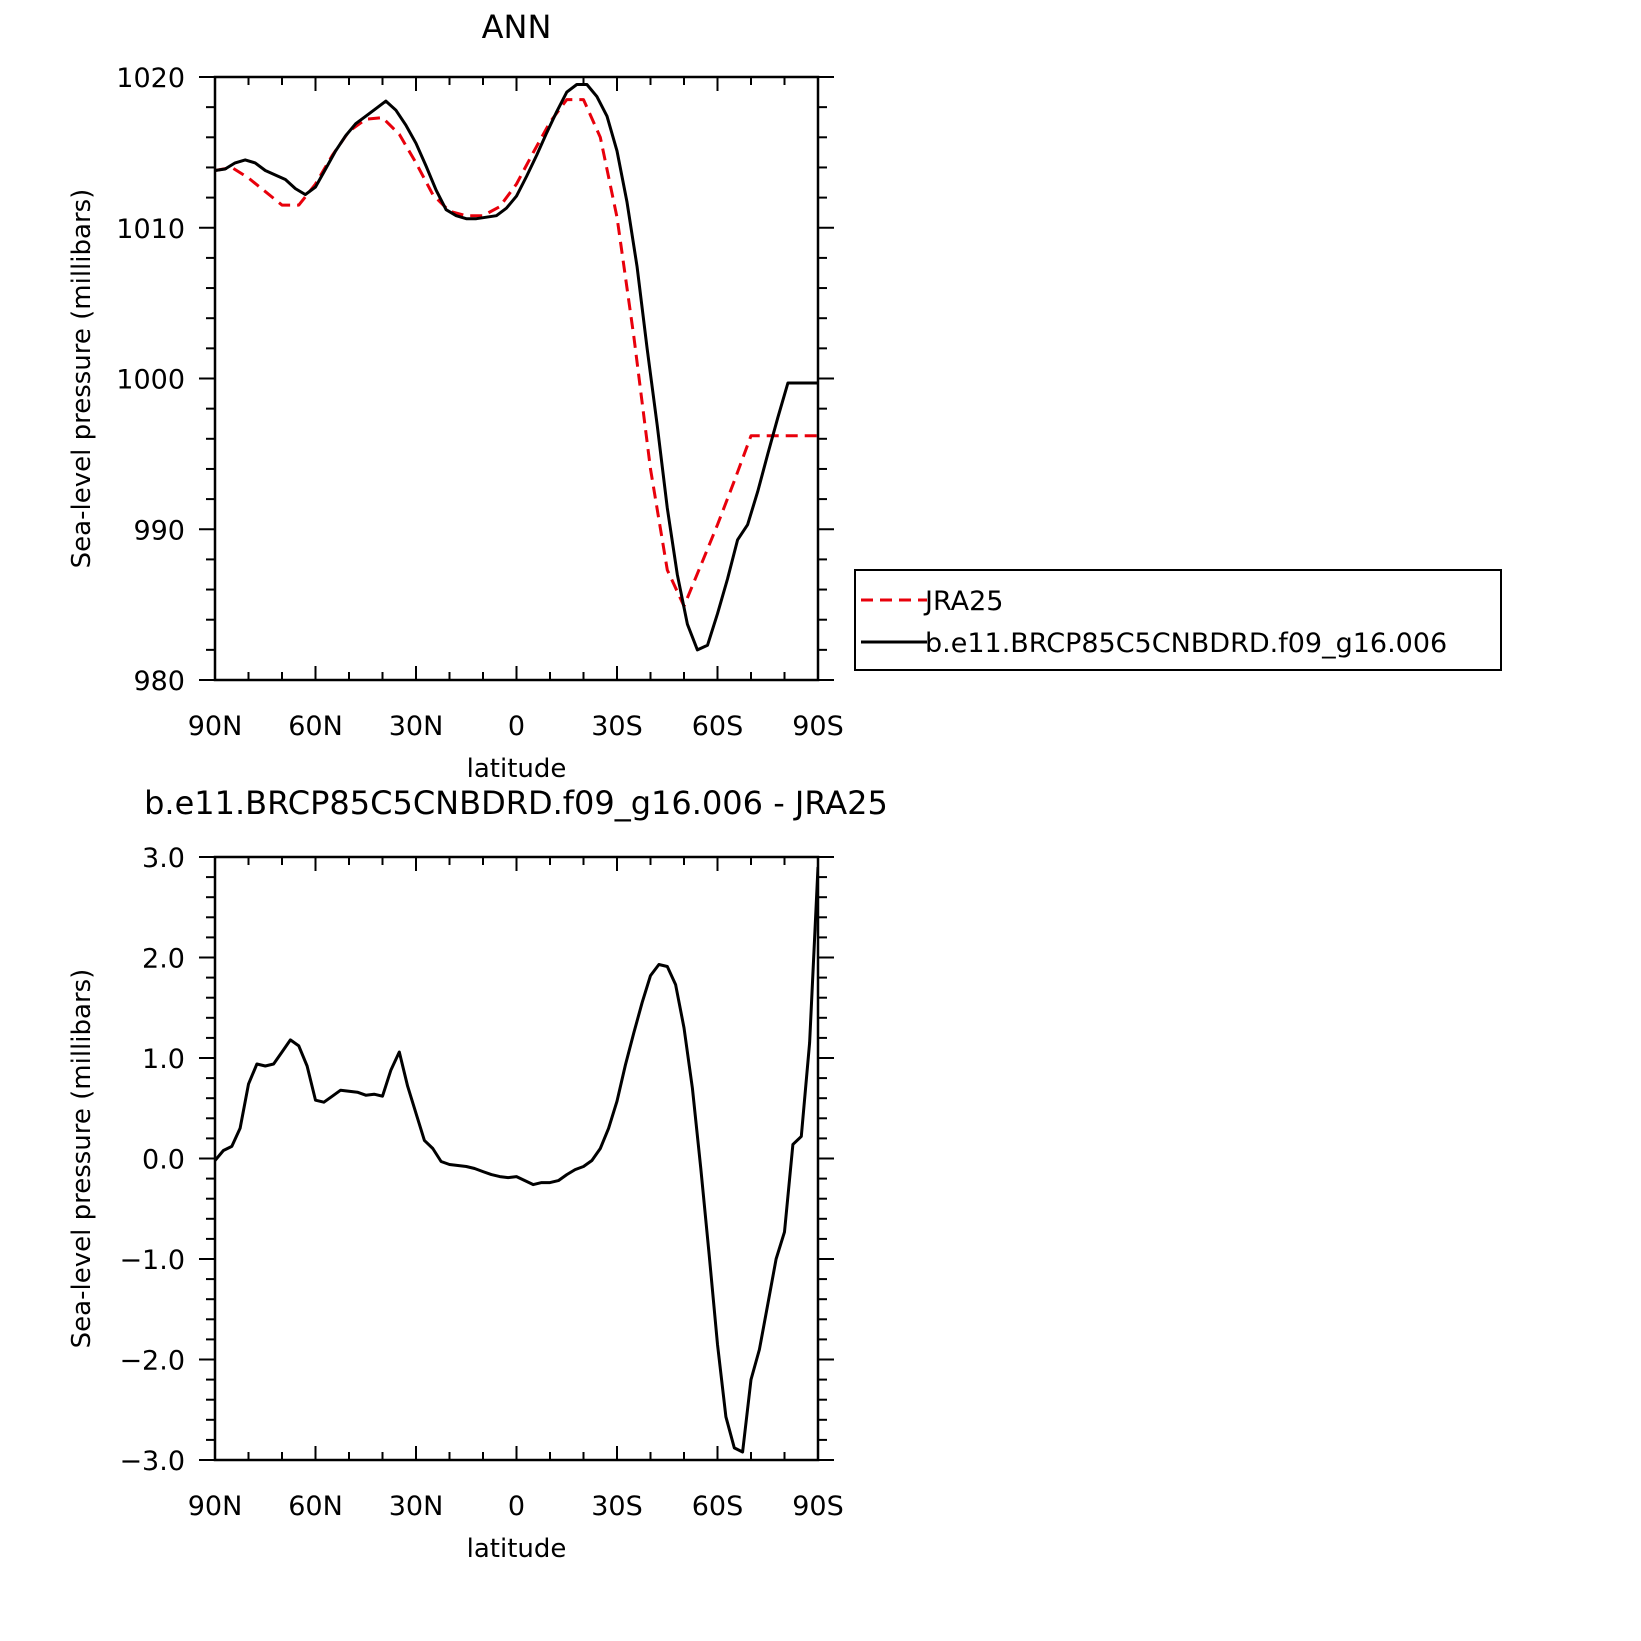 The height and width of the screenshot is (1641, 1641). I want to click on chart-title: b.e11.BRCP85C5CNBDRD.f09_g16.006 - JRA25, so click(516, 803).